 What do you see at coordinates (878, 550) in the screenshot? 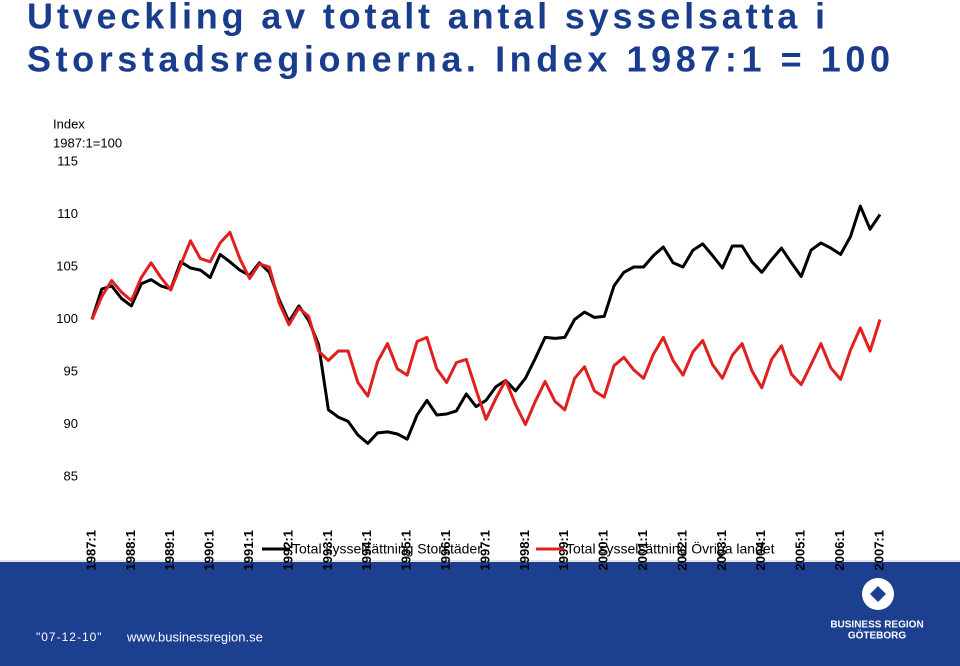
I see `x-tick-label: 2007:1` at bounding box center [878, 550].